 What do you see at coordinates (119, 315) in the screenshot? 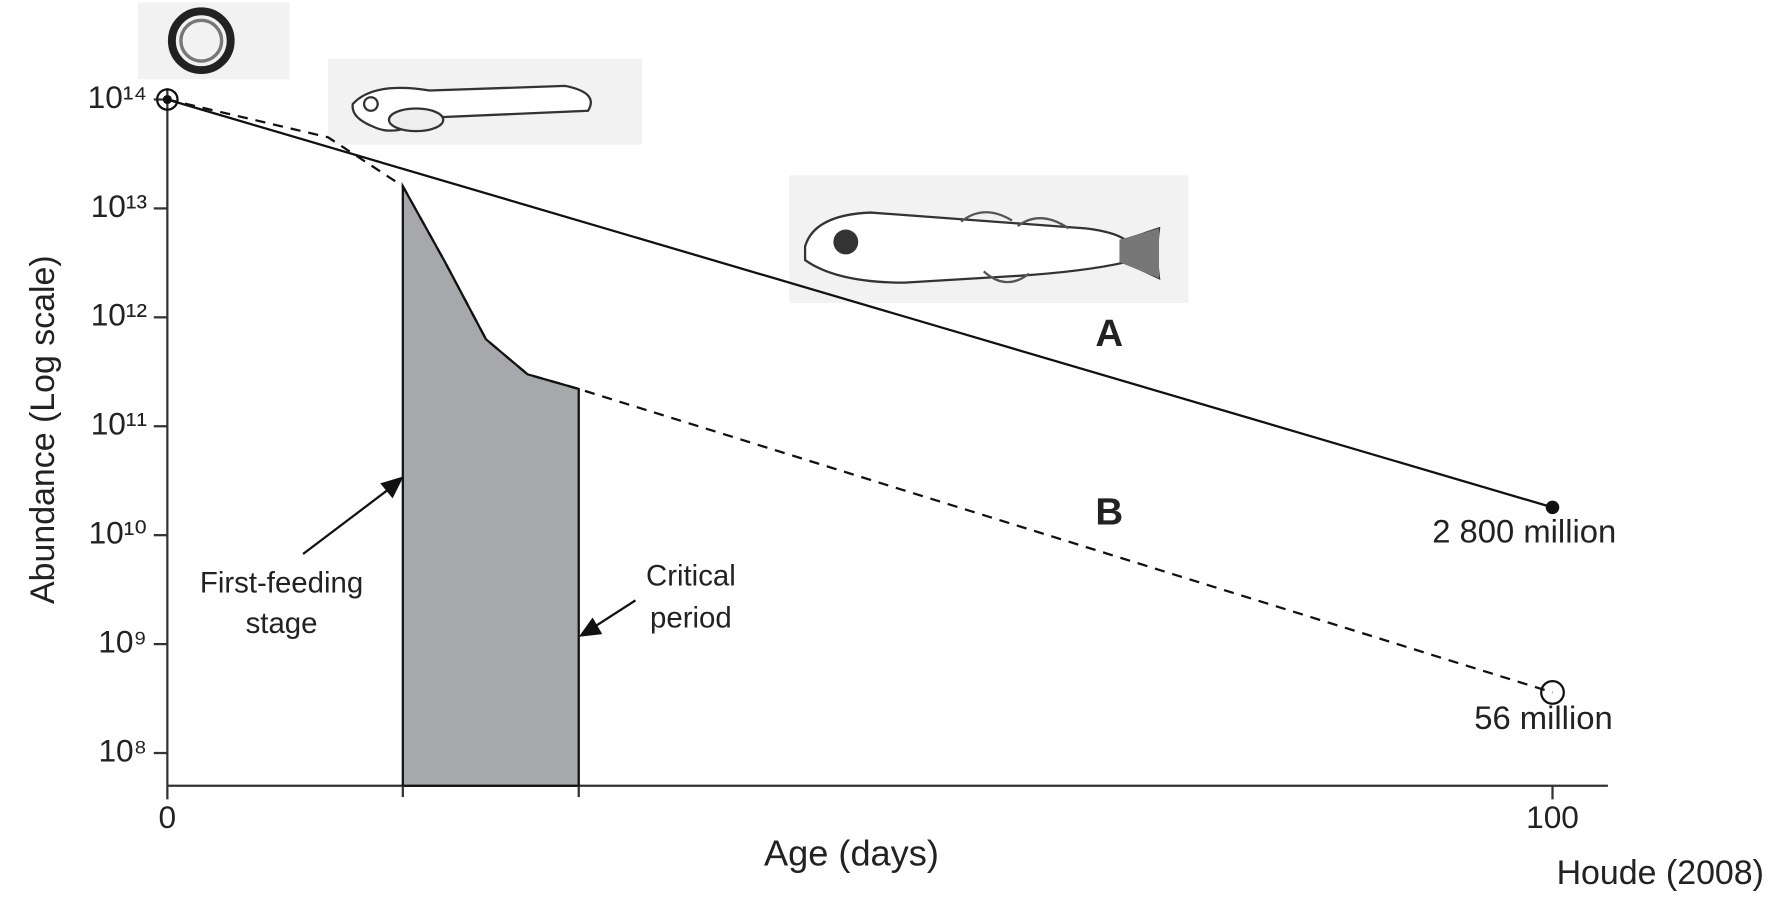
I see `y-tick-label: 10¹²` at bounding box center [119, 315].